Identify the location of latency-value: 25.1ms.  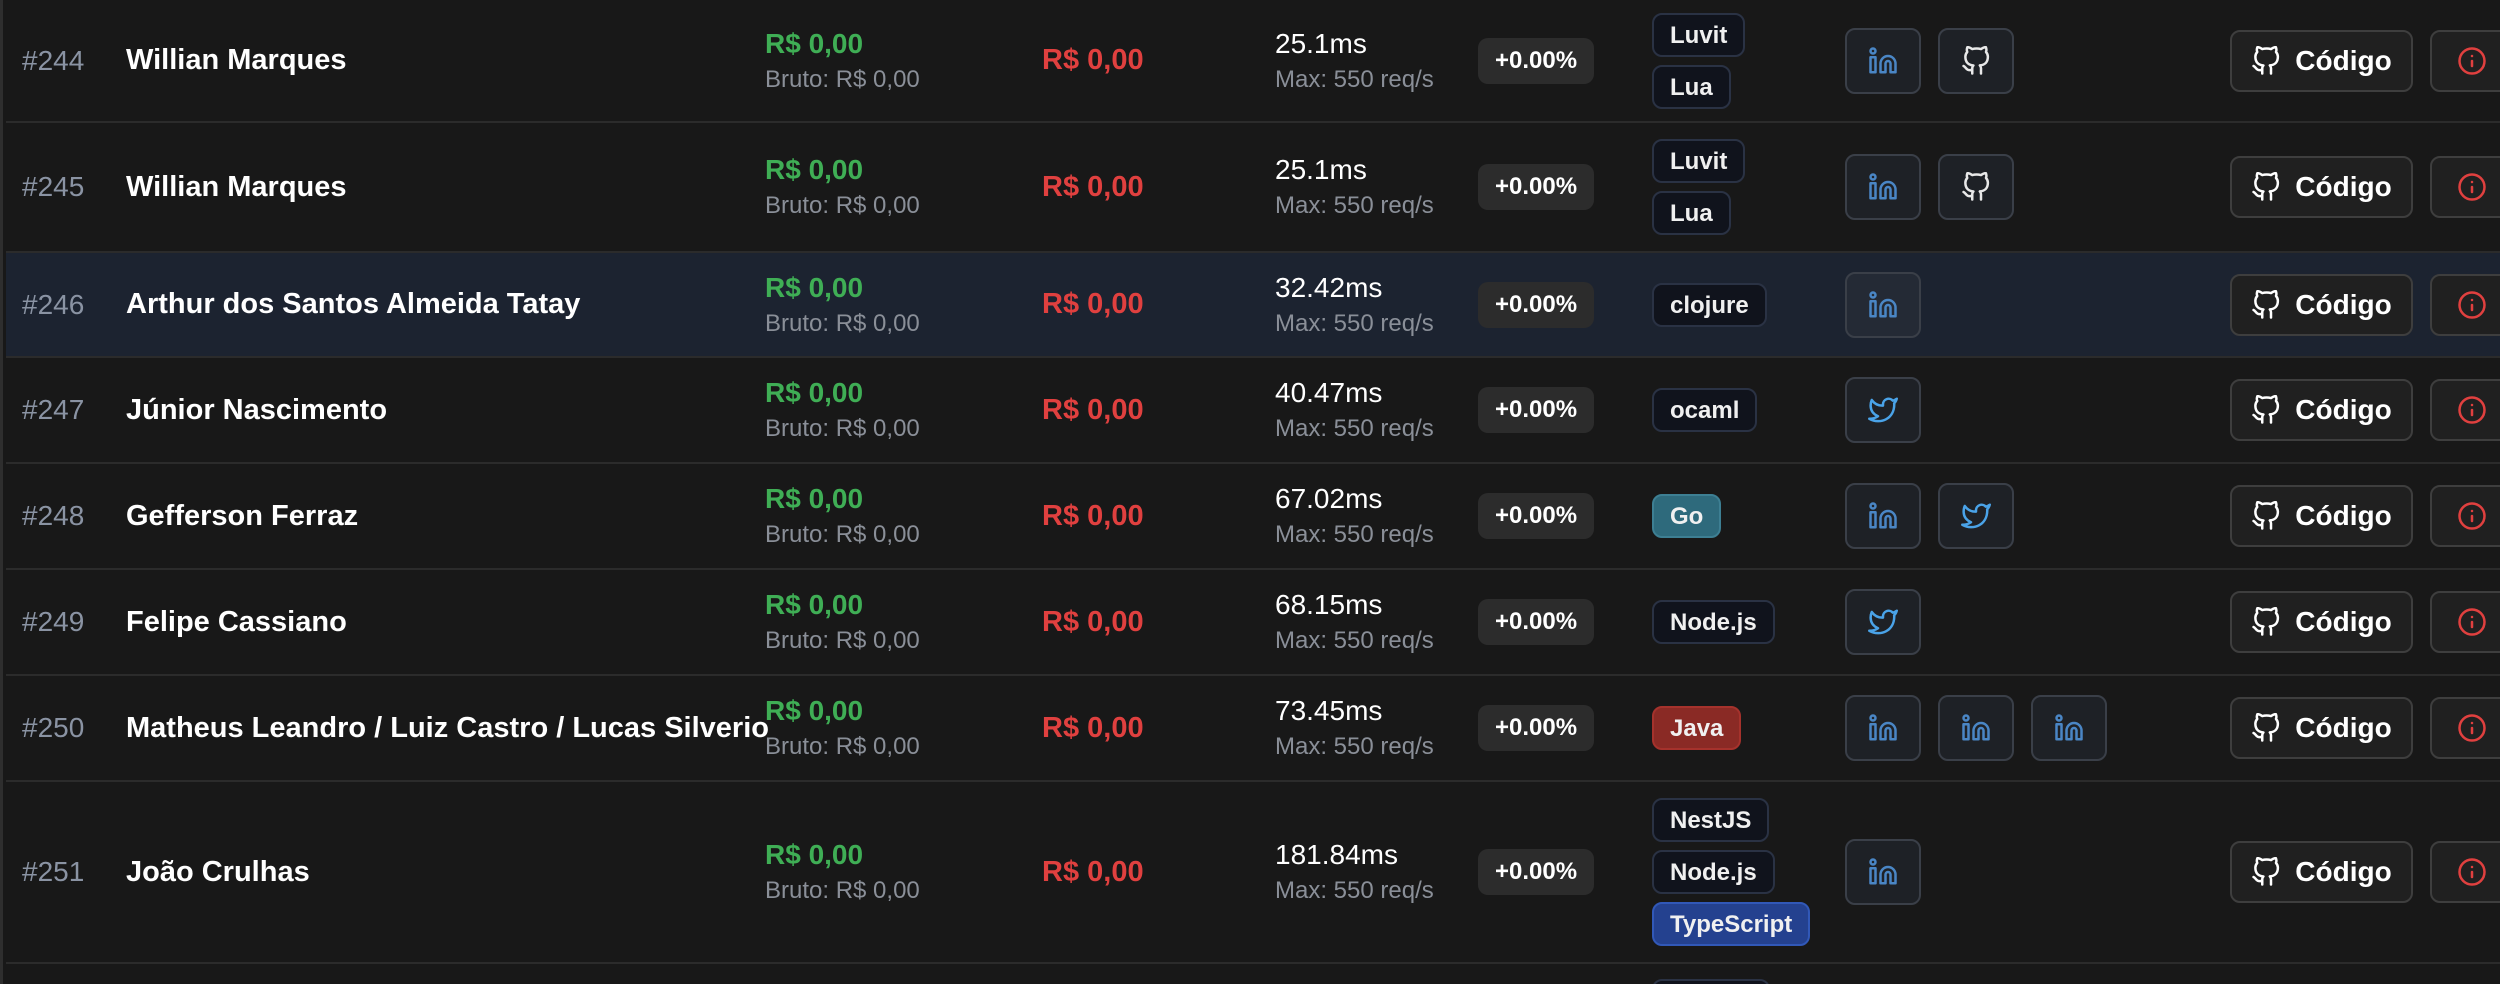
(1321, 169).